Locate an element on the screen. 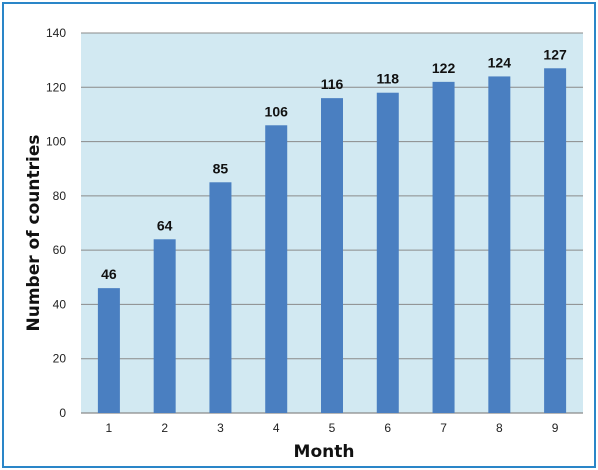 This screenshot has height=470, width=598. data-label: 127 is located at coordinates (555, 54).